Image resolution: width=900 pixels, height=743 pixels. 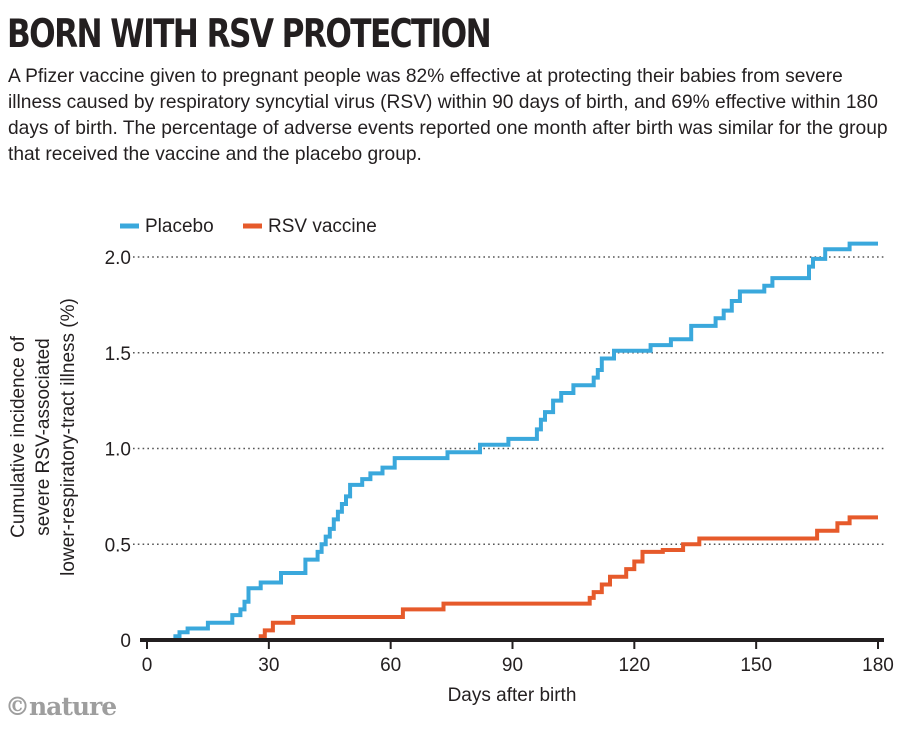 I want to click on y-axis-label-line-2: severe RSV-associated, so click(x=43, y=437).